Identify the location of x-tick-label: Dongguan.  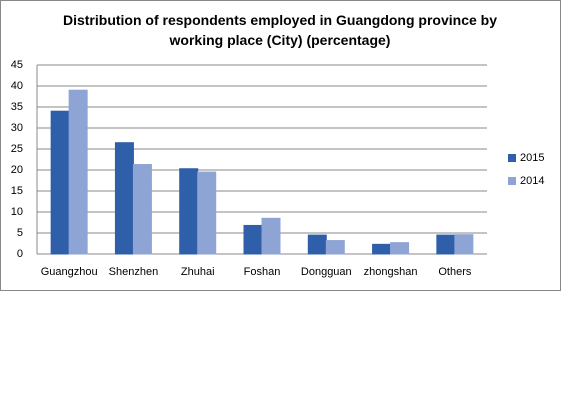
(326, 272).